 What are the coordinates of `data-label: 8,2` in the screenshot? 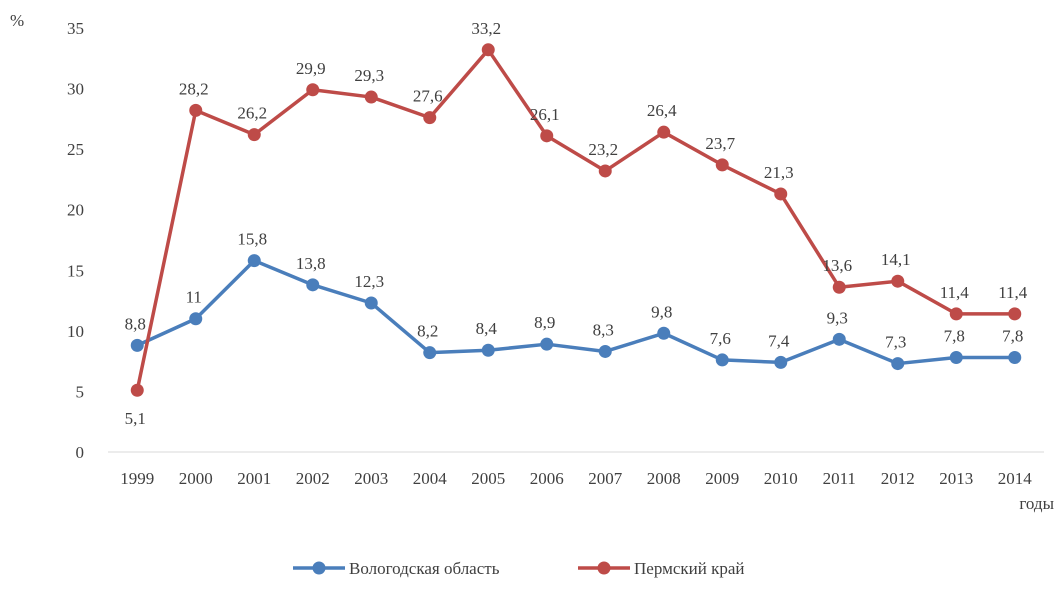 It's located at (427, 331).